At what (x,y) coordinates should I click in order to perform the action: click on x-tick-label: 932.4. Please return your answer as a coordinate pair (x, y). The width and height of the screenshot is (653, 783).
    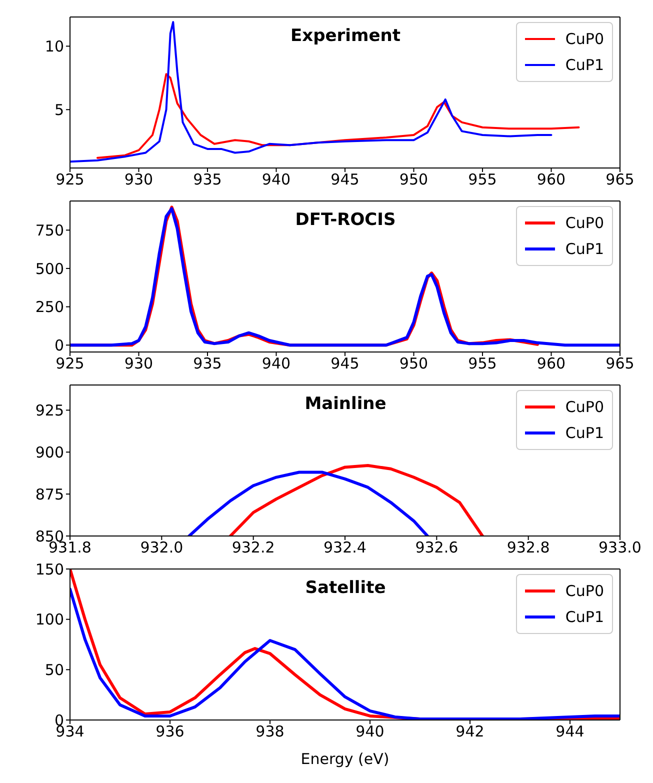
    Looking at the image, I should click on (345, 547).